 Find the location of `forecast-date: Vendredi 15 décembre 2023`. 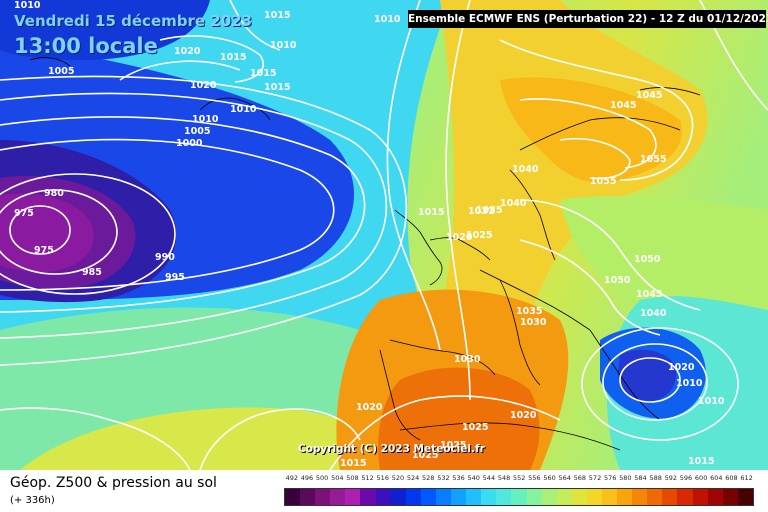

forecast-date: Vendredi 15 décembre 2023 is located at coordinates (133, 21).